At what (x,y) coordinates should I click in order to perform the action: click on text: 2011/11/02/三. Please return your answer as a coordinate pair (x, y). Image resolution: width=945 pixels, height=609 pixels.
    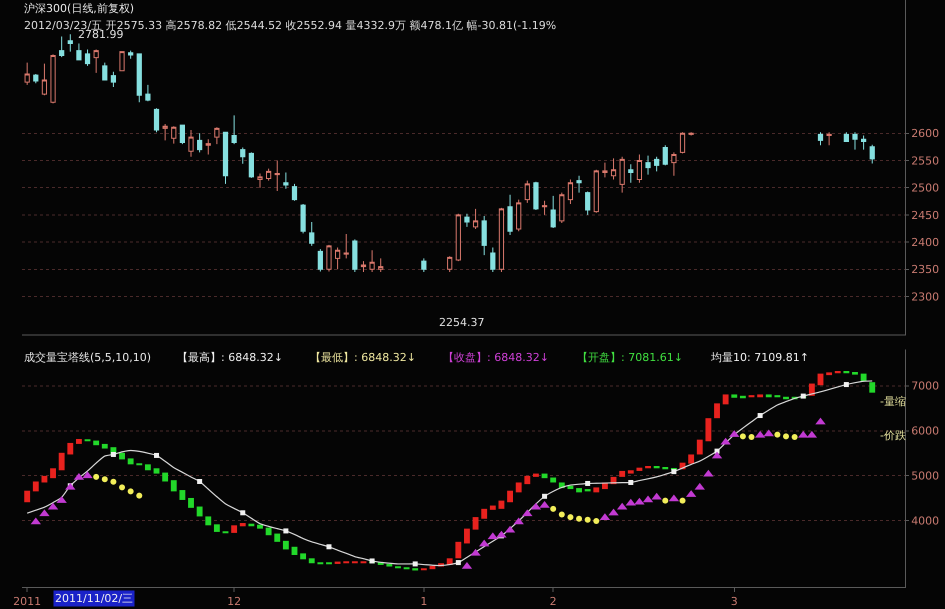
    Looking at the image, I should click on (94, 598).